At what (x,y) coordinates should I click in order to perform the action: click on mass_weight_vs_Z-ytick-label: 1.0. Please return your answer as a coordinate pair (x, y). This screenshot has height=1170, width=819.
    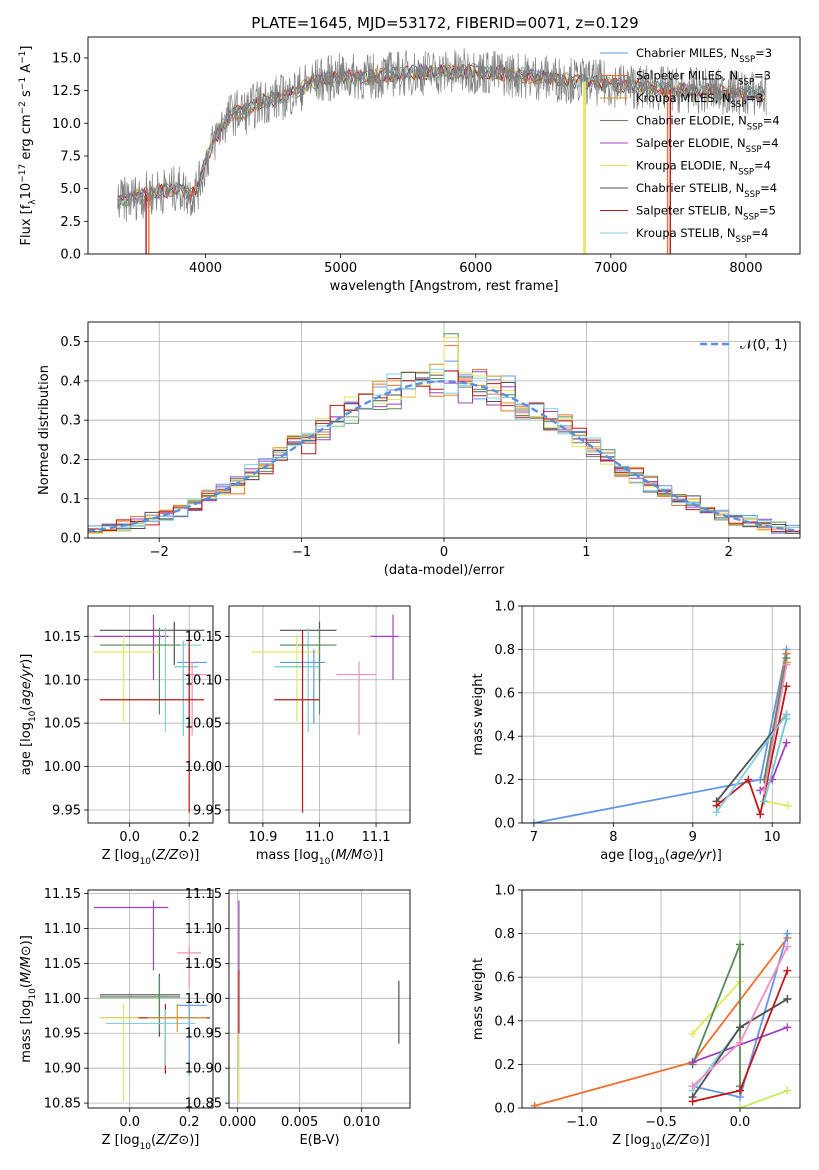
    Looking at the image, I should click on (504, 891).